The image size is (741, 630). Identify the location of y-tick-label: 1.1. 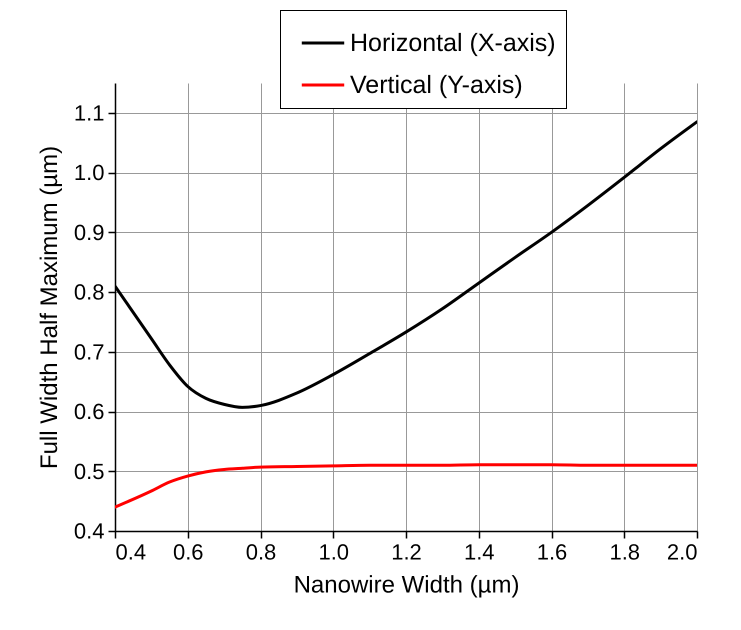
(89, 113).